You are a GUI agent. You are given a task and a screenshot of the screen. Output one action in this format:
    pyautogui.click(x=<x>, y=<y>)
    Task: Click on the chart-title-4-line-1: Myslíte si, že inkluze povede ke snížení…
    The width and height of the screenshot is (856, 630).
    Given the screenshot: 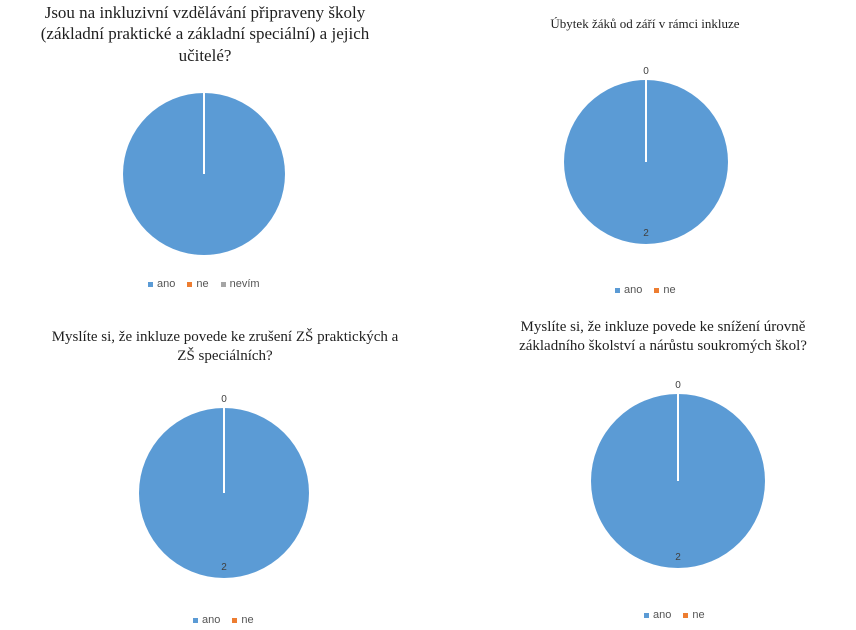 What is the action you would take?
    pyautogui.click(x=663, y=327)
    